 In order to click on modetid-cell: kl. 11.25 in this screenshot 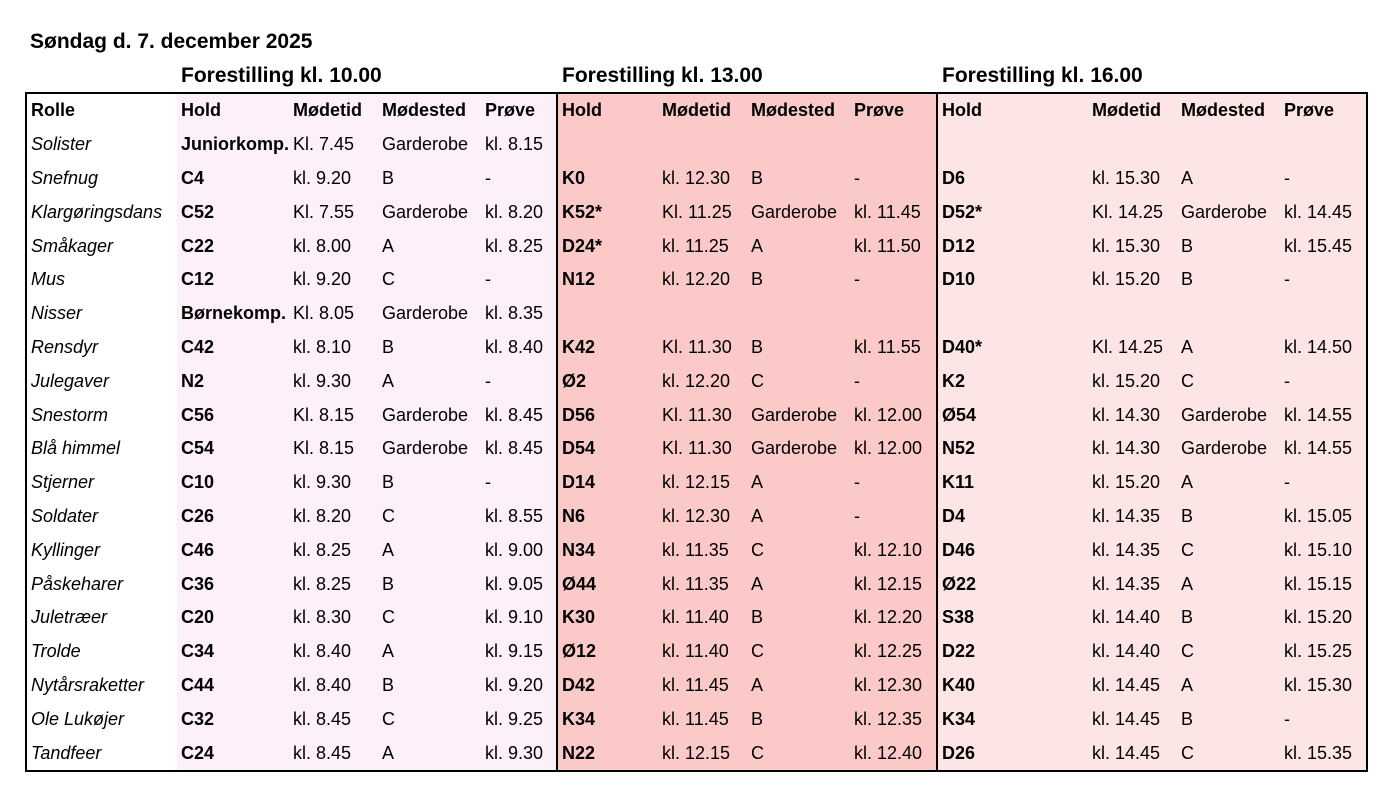, I will do `click(703, 246)`.